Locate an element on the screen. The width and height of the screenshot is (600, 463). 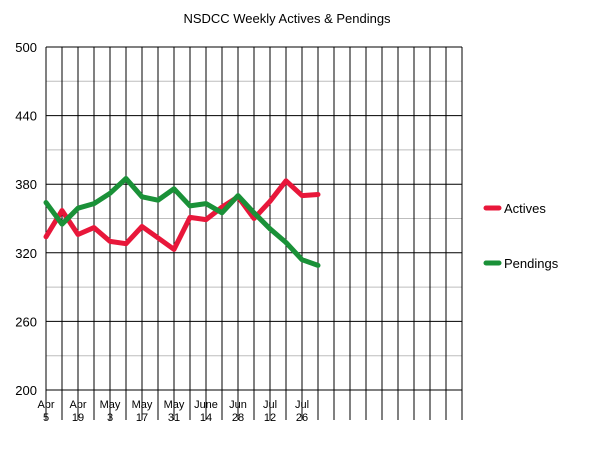
x-tick-label-day: 14 is located at coordinates (206, 418).